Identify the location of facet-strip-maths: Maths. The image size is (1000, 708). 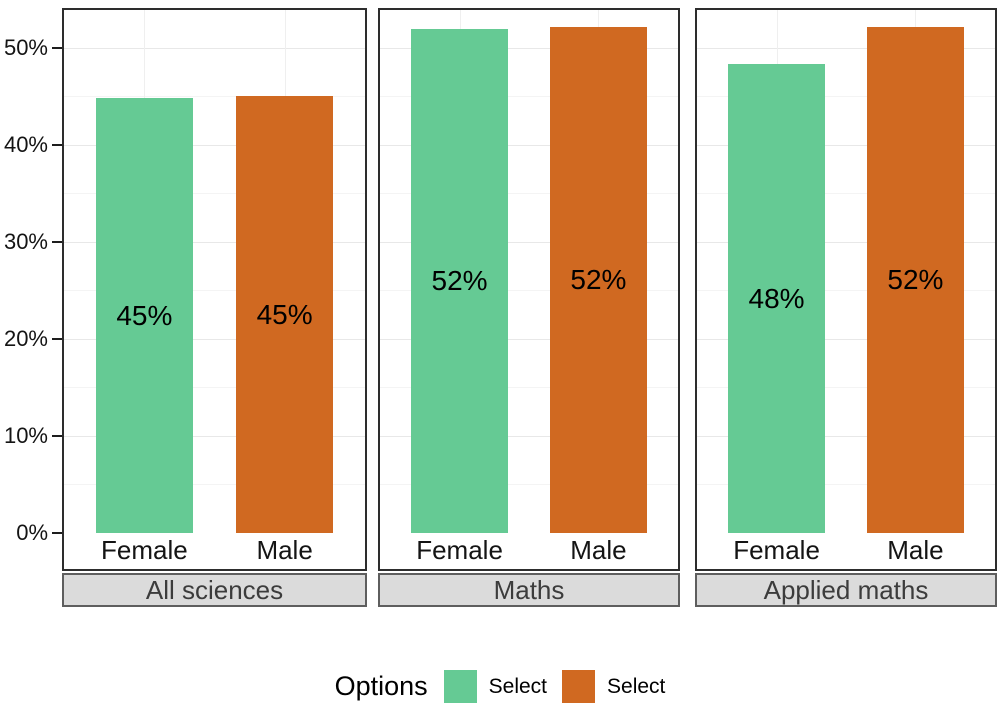
(529, 590).